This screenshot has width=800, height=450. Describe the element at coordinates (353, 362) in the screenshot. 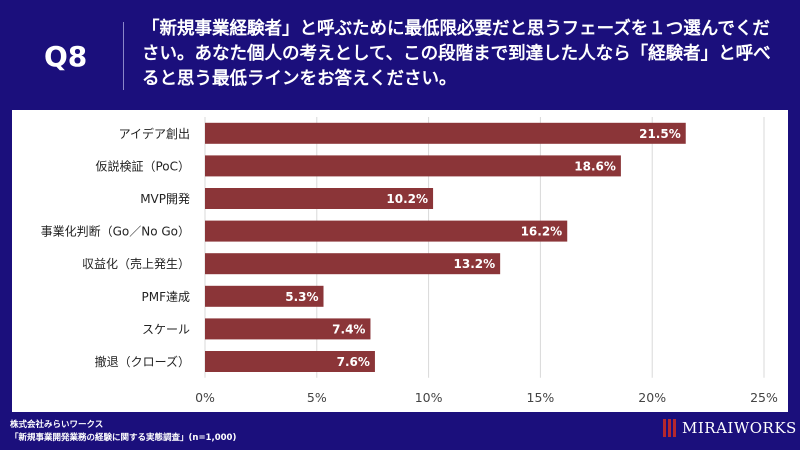

I see `data-label: 7.6%` at that location.